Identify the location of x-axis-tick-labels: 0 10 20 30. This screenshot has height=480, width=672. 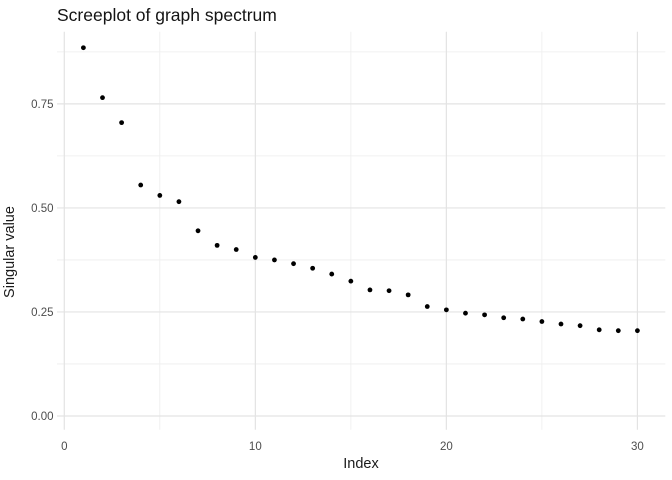
(352, 447).